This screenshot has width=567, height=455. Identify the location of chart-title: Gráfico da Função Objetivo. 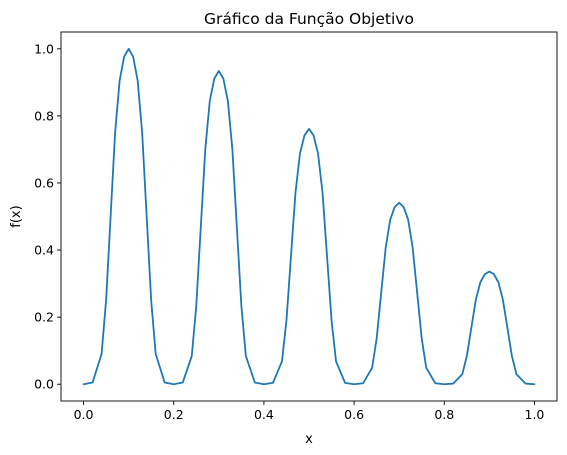
(309, 19).